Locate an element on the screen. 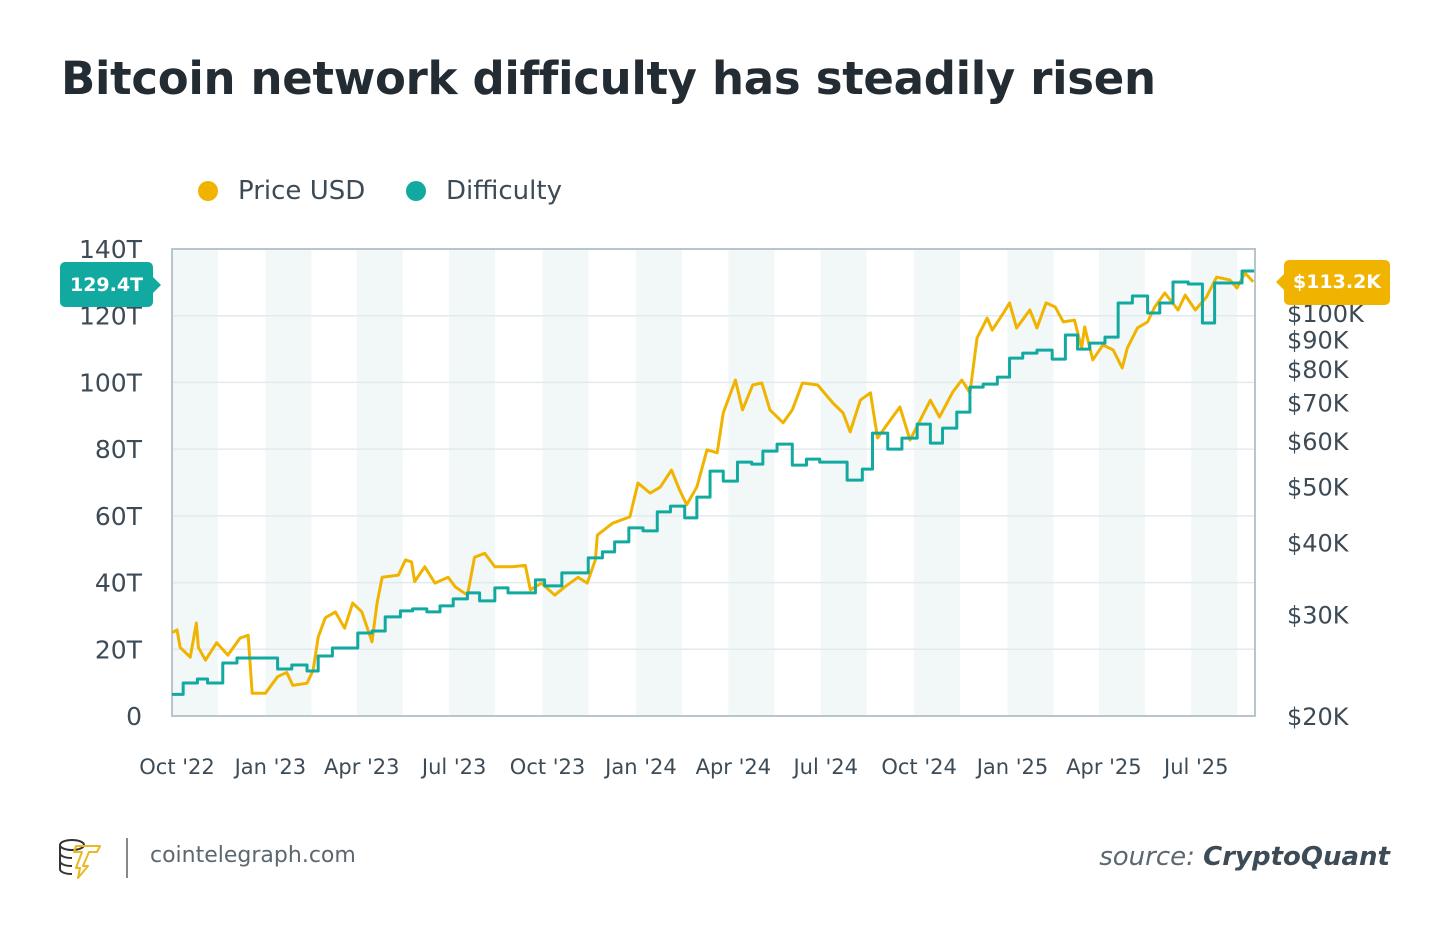  x-tick-label: Oct '24 is located at coordinates (918, 767).